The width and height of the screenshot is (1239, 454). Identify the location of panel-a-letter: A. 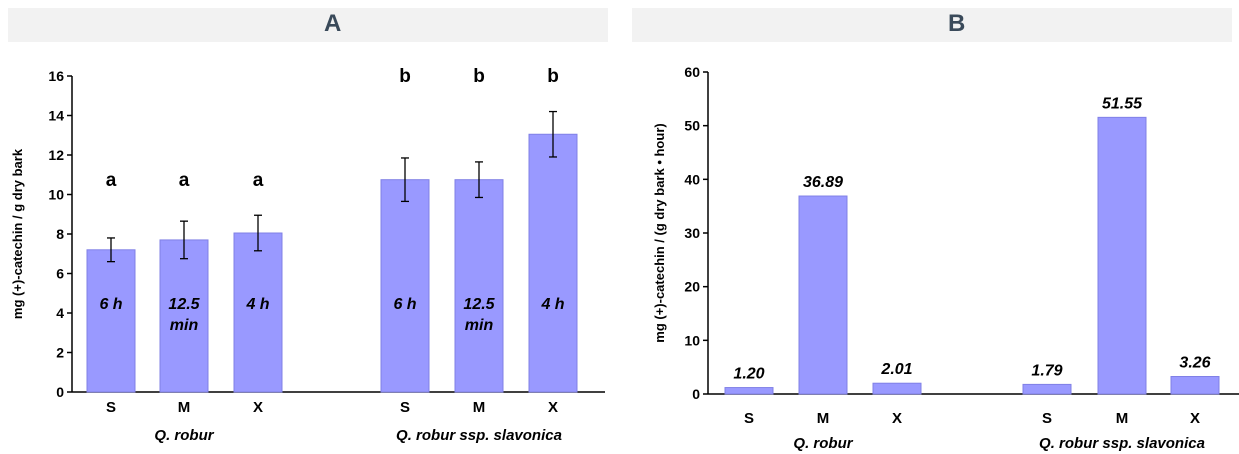
(333, 23).